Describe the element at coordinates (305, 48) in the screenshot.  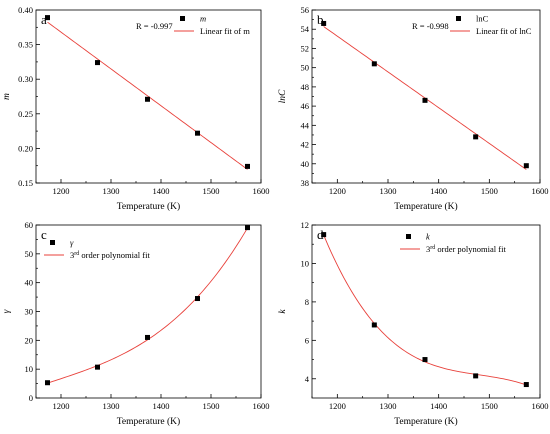
I see `y-tick-label: 52` at that location.